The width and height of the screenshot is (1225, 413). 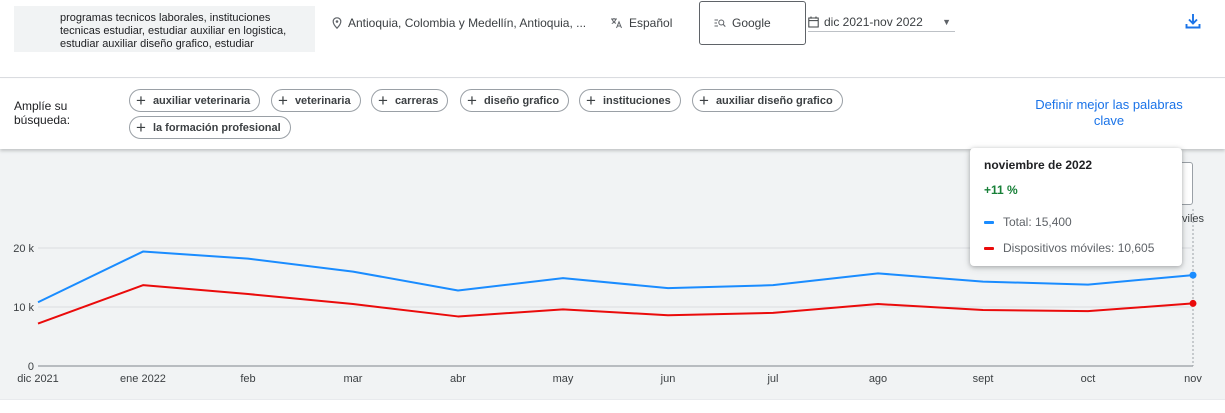 I want to click on mobile-series-line, so click(x=615, y=304).